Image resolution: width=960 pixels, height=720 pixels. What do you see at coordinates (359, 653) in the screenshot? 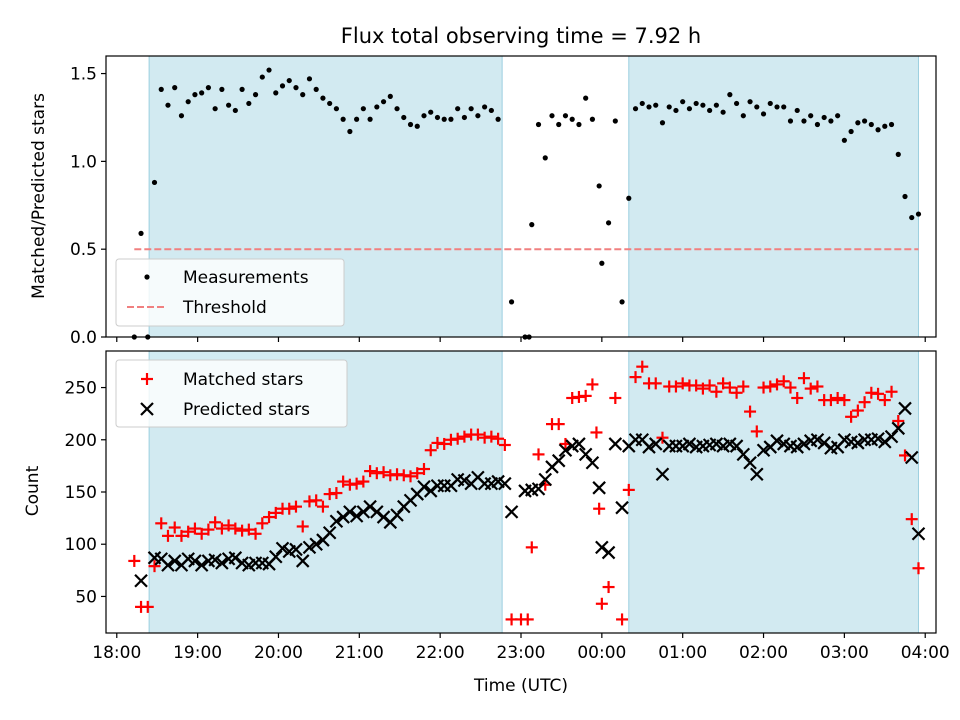
I see `x-tick-label-4: 21:00` at bounding box center [359, 653].